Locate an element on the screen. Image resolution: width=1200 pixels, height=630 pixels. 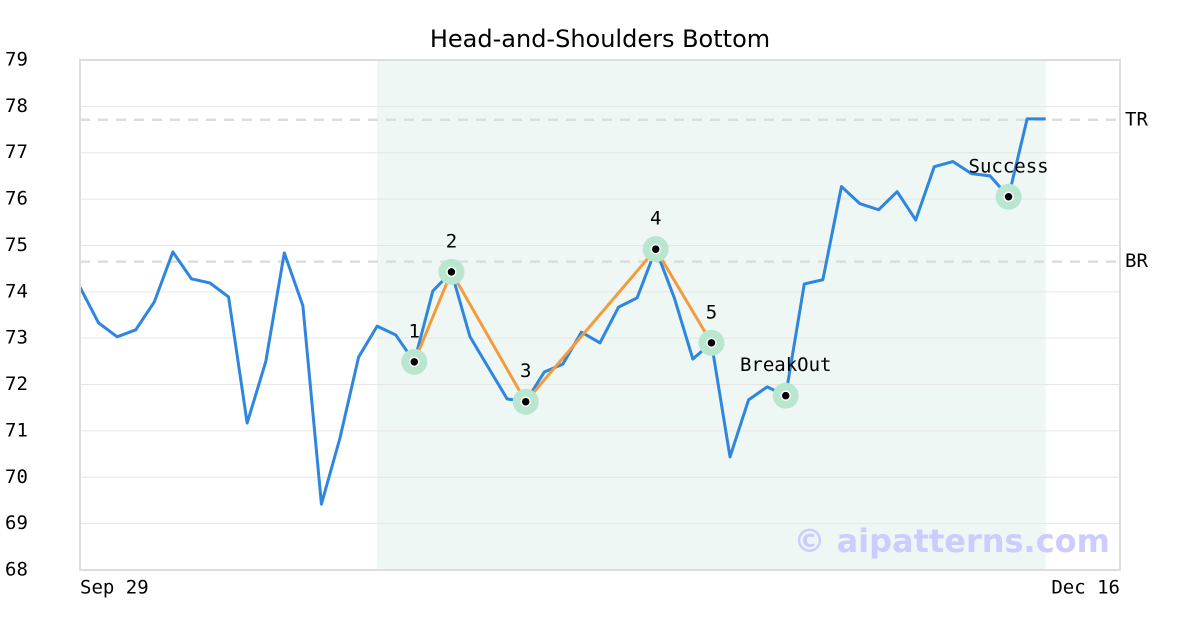
point-label: 1 is located at coordinates (414, 331).